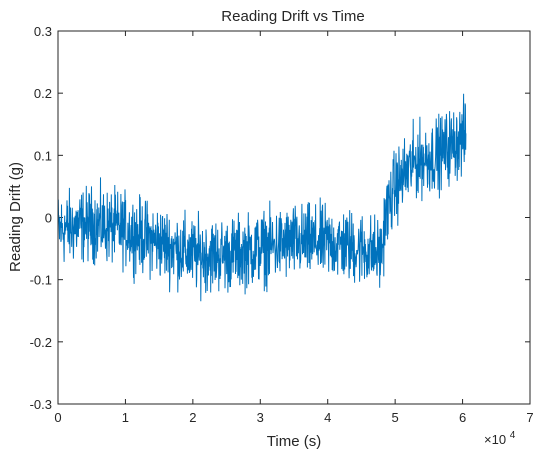 This screenshot has height=462, width=550. What do you see at coordinates (395, 417) in the screenshot?
I see `x-tick-label: 5` at bounding box center [395, 417].